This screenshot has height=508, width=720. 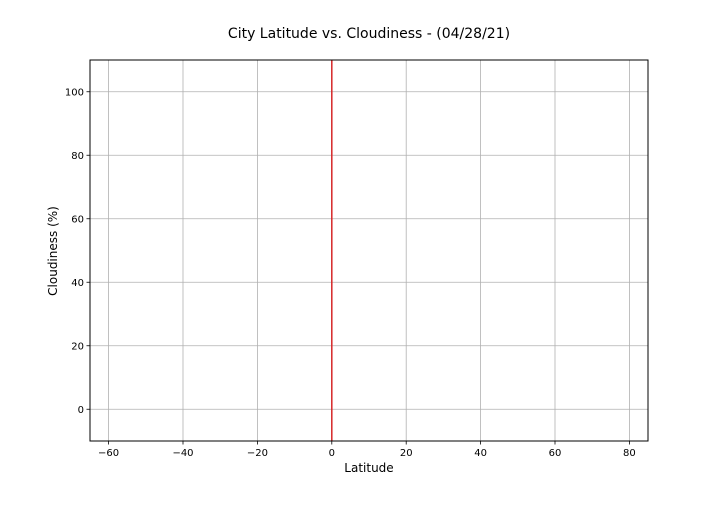 What do you see at coordinates (77, 156) in the screenshot?
I see `y-tick-label: 80` at bounding box center [77, 156].